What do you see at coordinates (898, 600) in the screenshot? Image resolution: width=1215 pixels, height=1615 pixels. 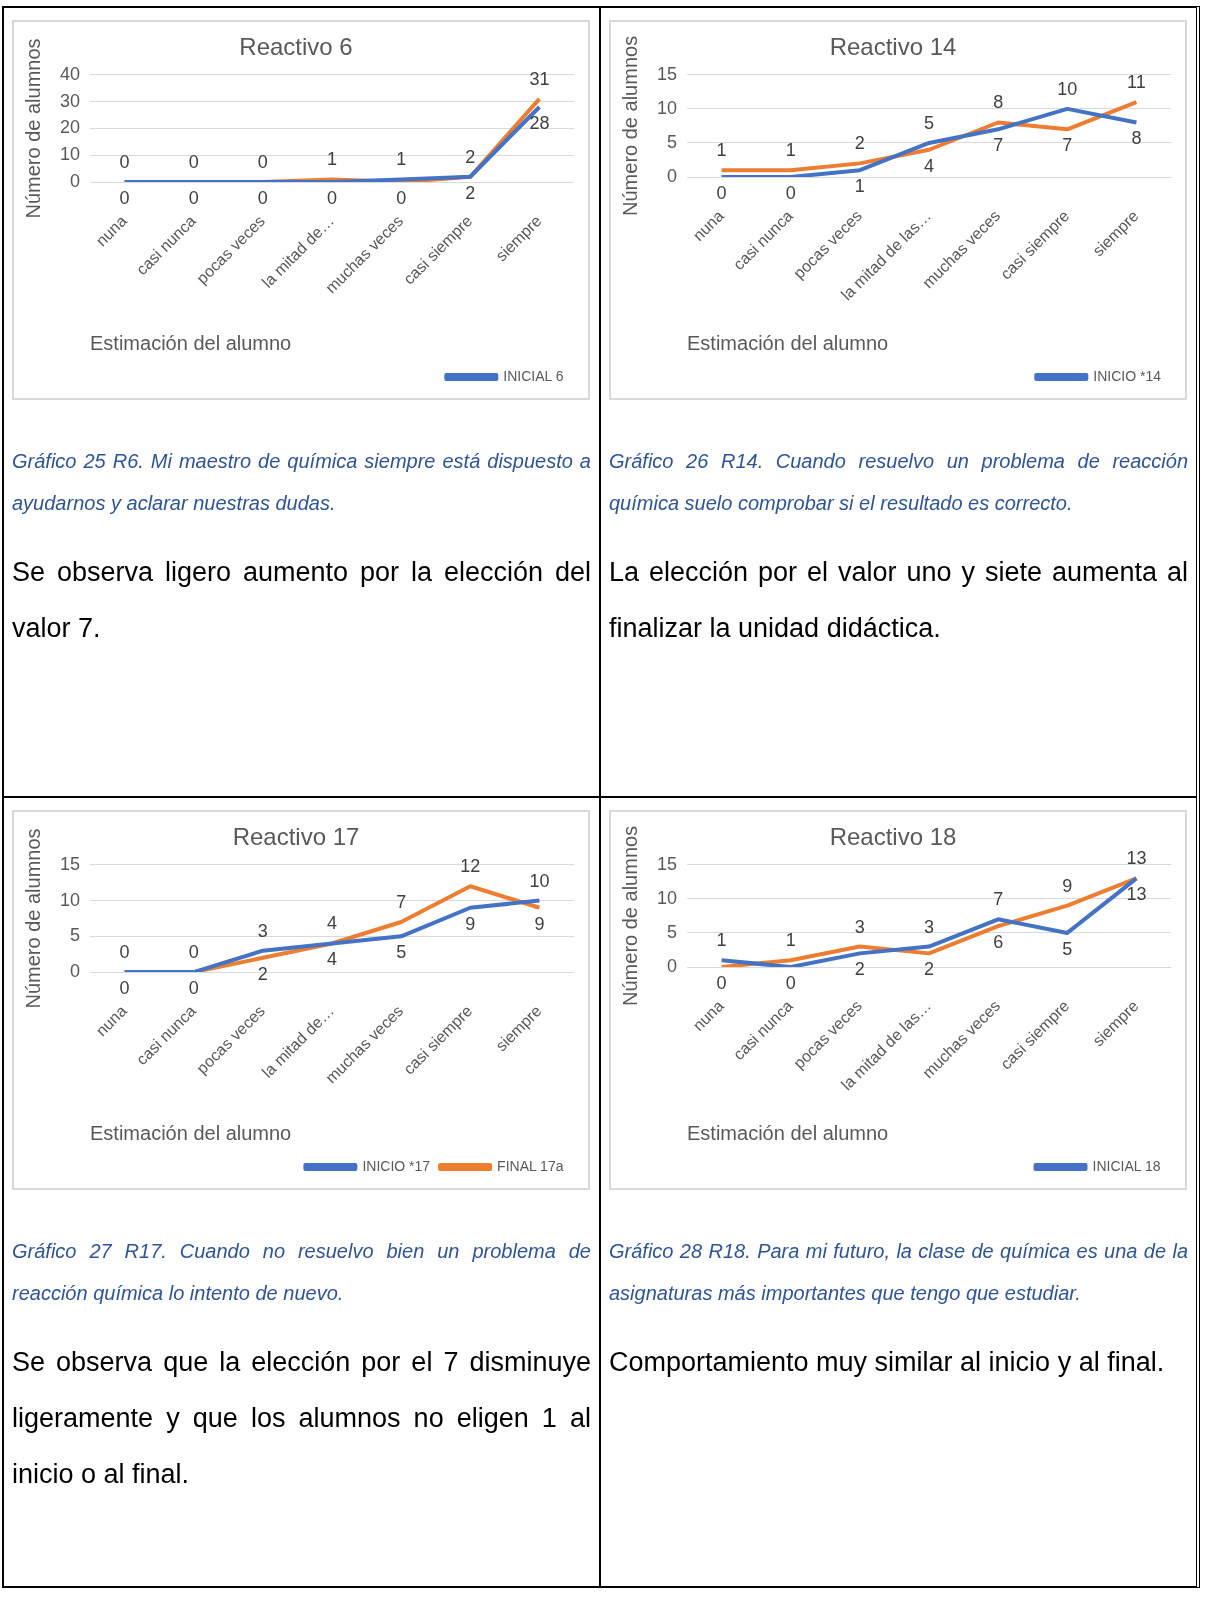 I see `text: La elección por el valor uno y siete aumenta al finalizar la unidad didáctica.` at bounding box center [898, 600].